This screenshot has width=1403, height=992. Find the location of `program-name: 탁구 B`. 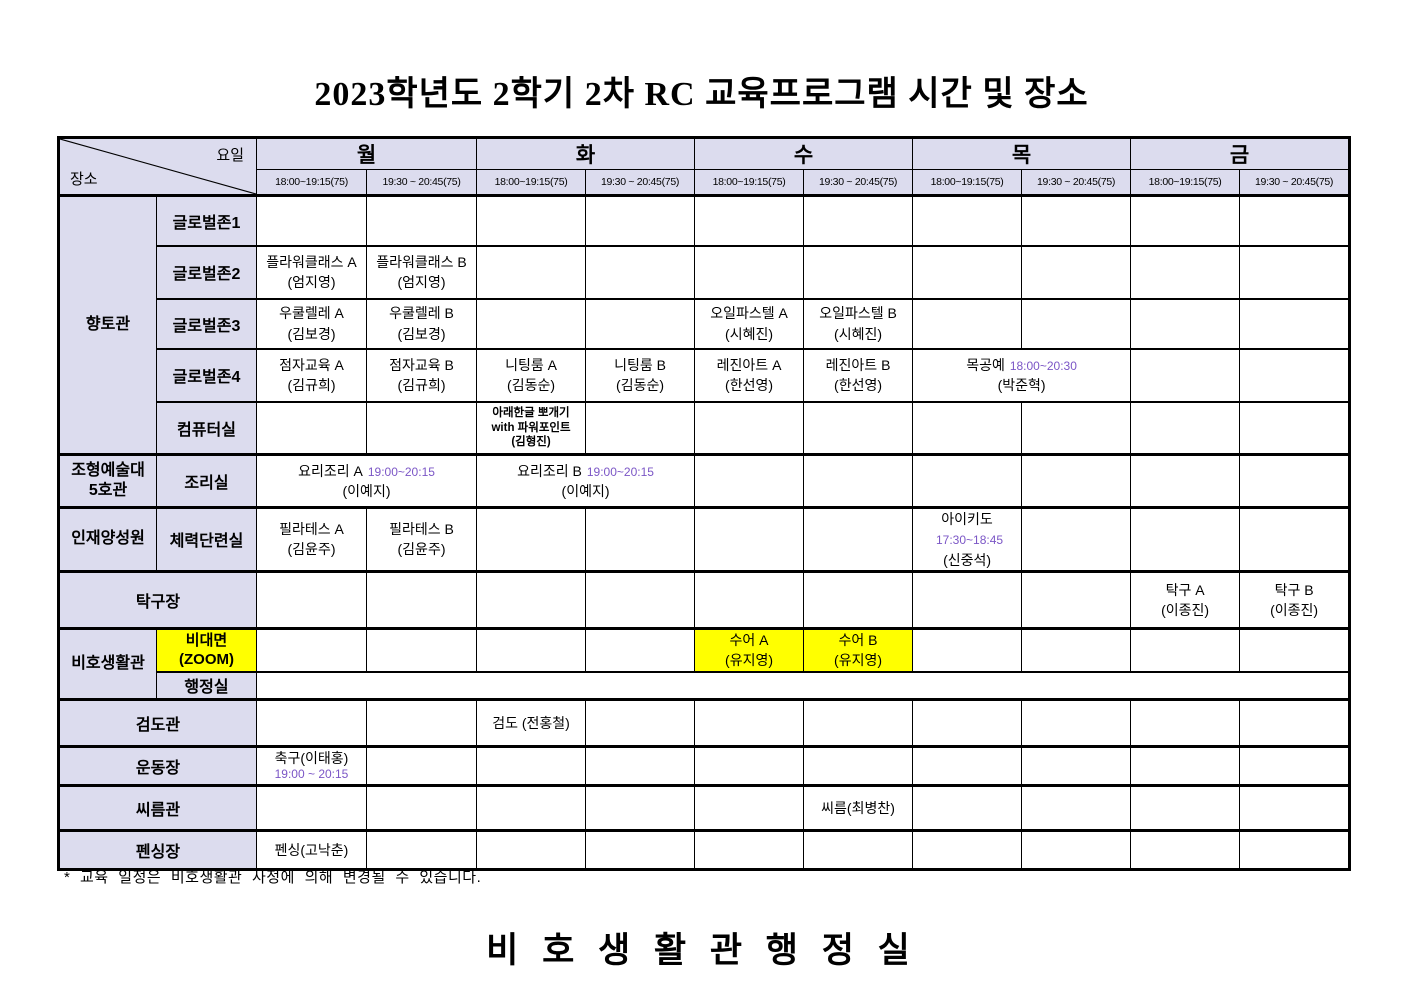

program-name: 탁구 B is located at coordinates (1294, 589).